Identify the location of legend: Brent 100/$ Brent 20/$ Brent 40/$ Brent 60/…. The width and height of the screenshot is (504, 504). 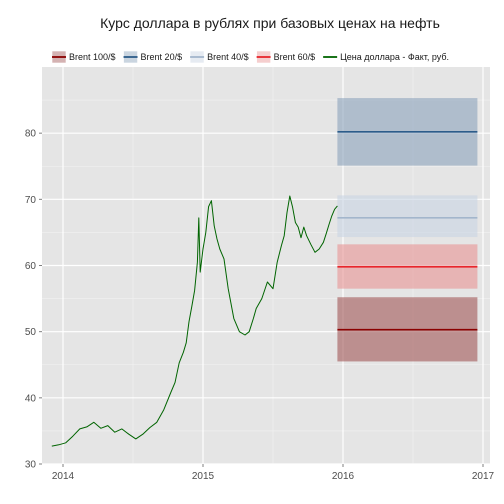
(250, 57).